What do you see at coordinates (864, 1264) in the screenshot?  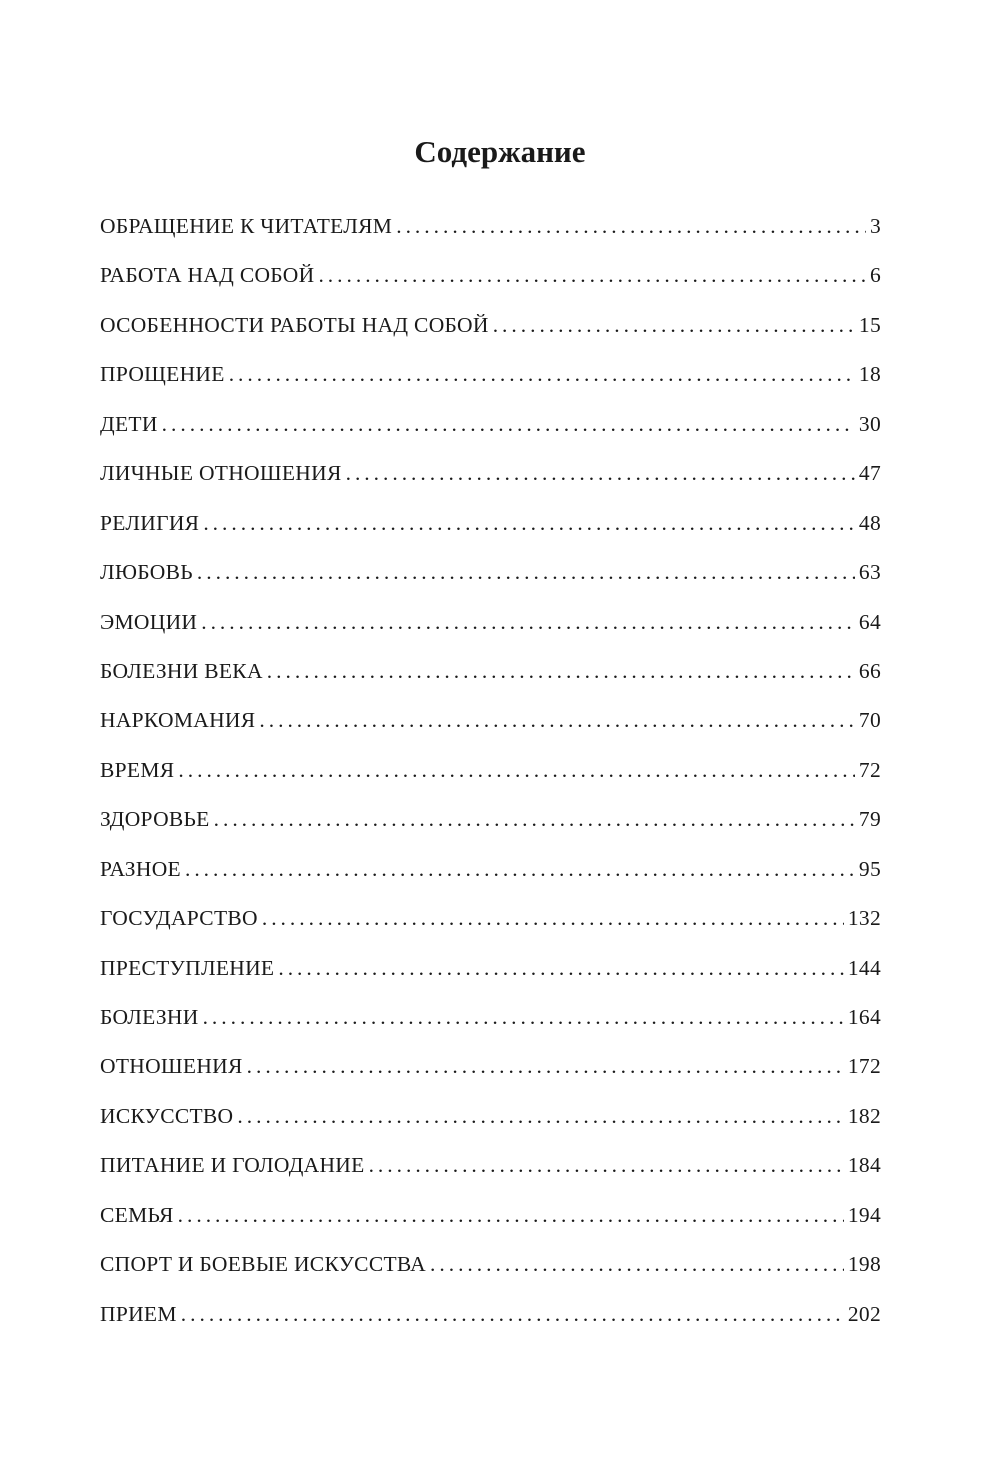 I see `toc-entry-page: 198` at bounding box center [864, 1264].